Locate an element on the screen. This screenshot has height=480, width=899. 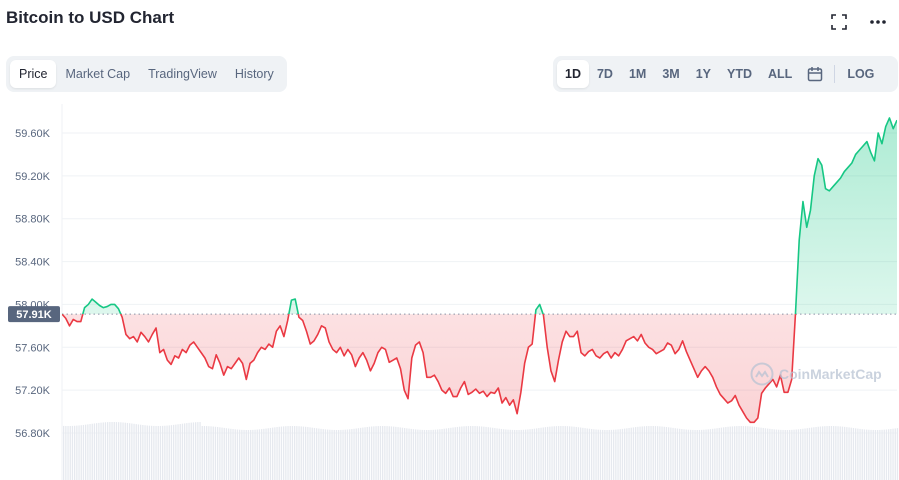
range-1m: 1M is located at coordinates (637, 74).